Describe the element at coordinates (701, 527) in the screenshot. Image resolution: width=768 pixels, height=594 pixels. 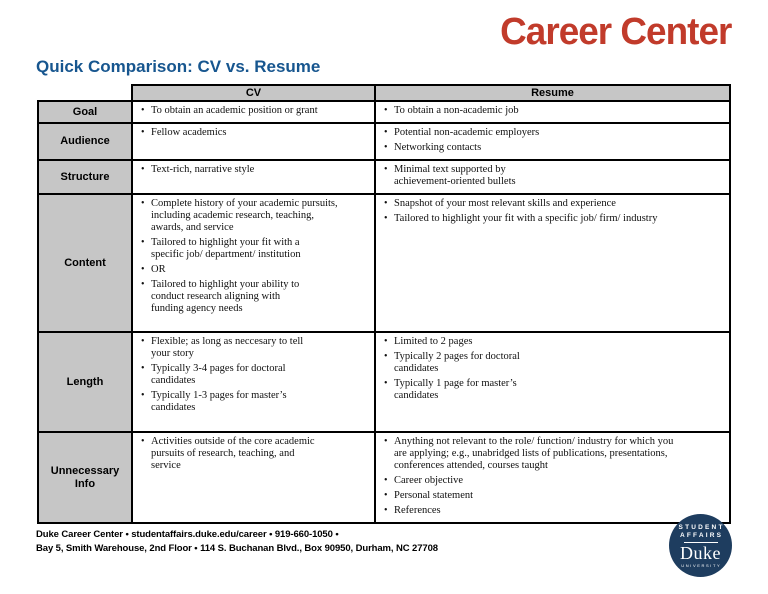
I see `logo-student-text: STUDENT` at that location.